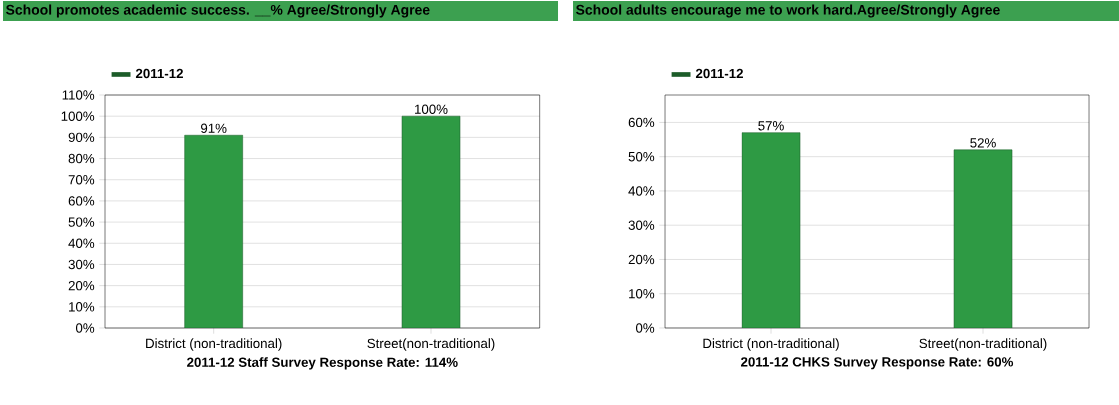 The image size is (1119, 405). I want to click on y-tick-label: 110%, so click(78, 95).